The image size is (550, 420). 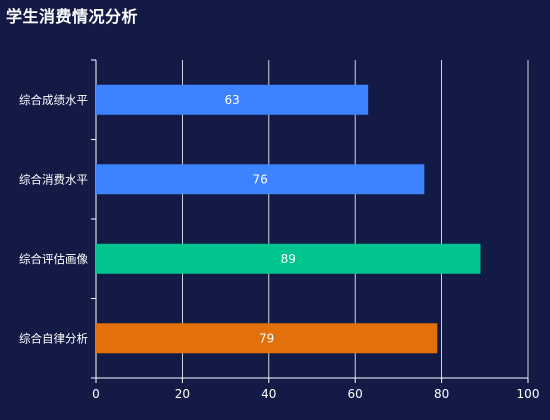 What do you see at coordinates (53, 338) in the screenshot?
I see `y-tick-label: 综合自律分析` at bounding box center [53, 338].